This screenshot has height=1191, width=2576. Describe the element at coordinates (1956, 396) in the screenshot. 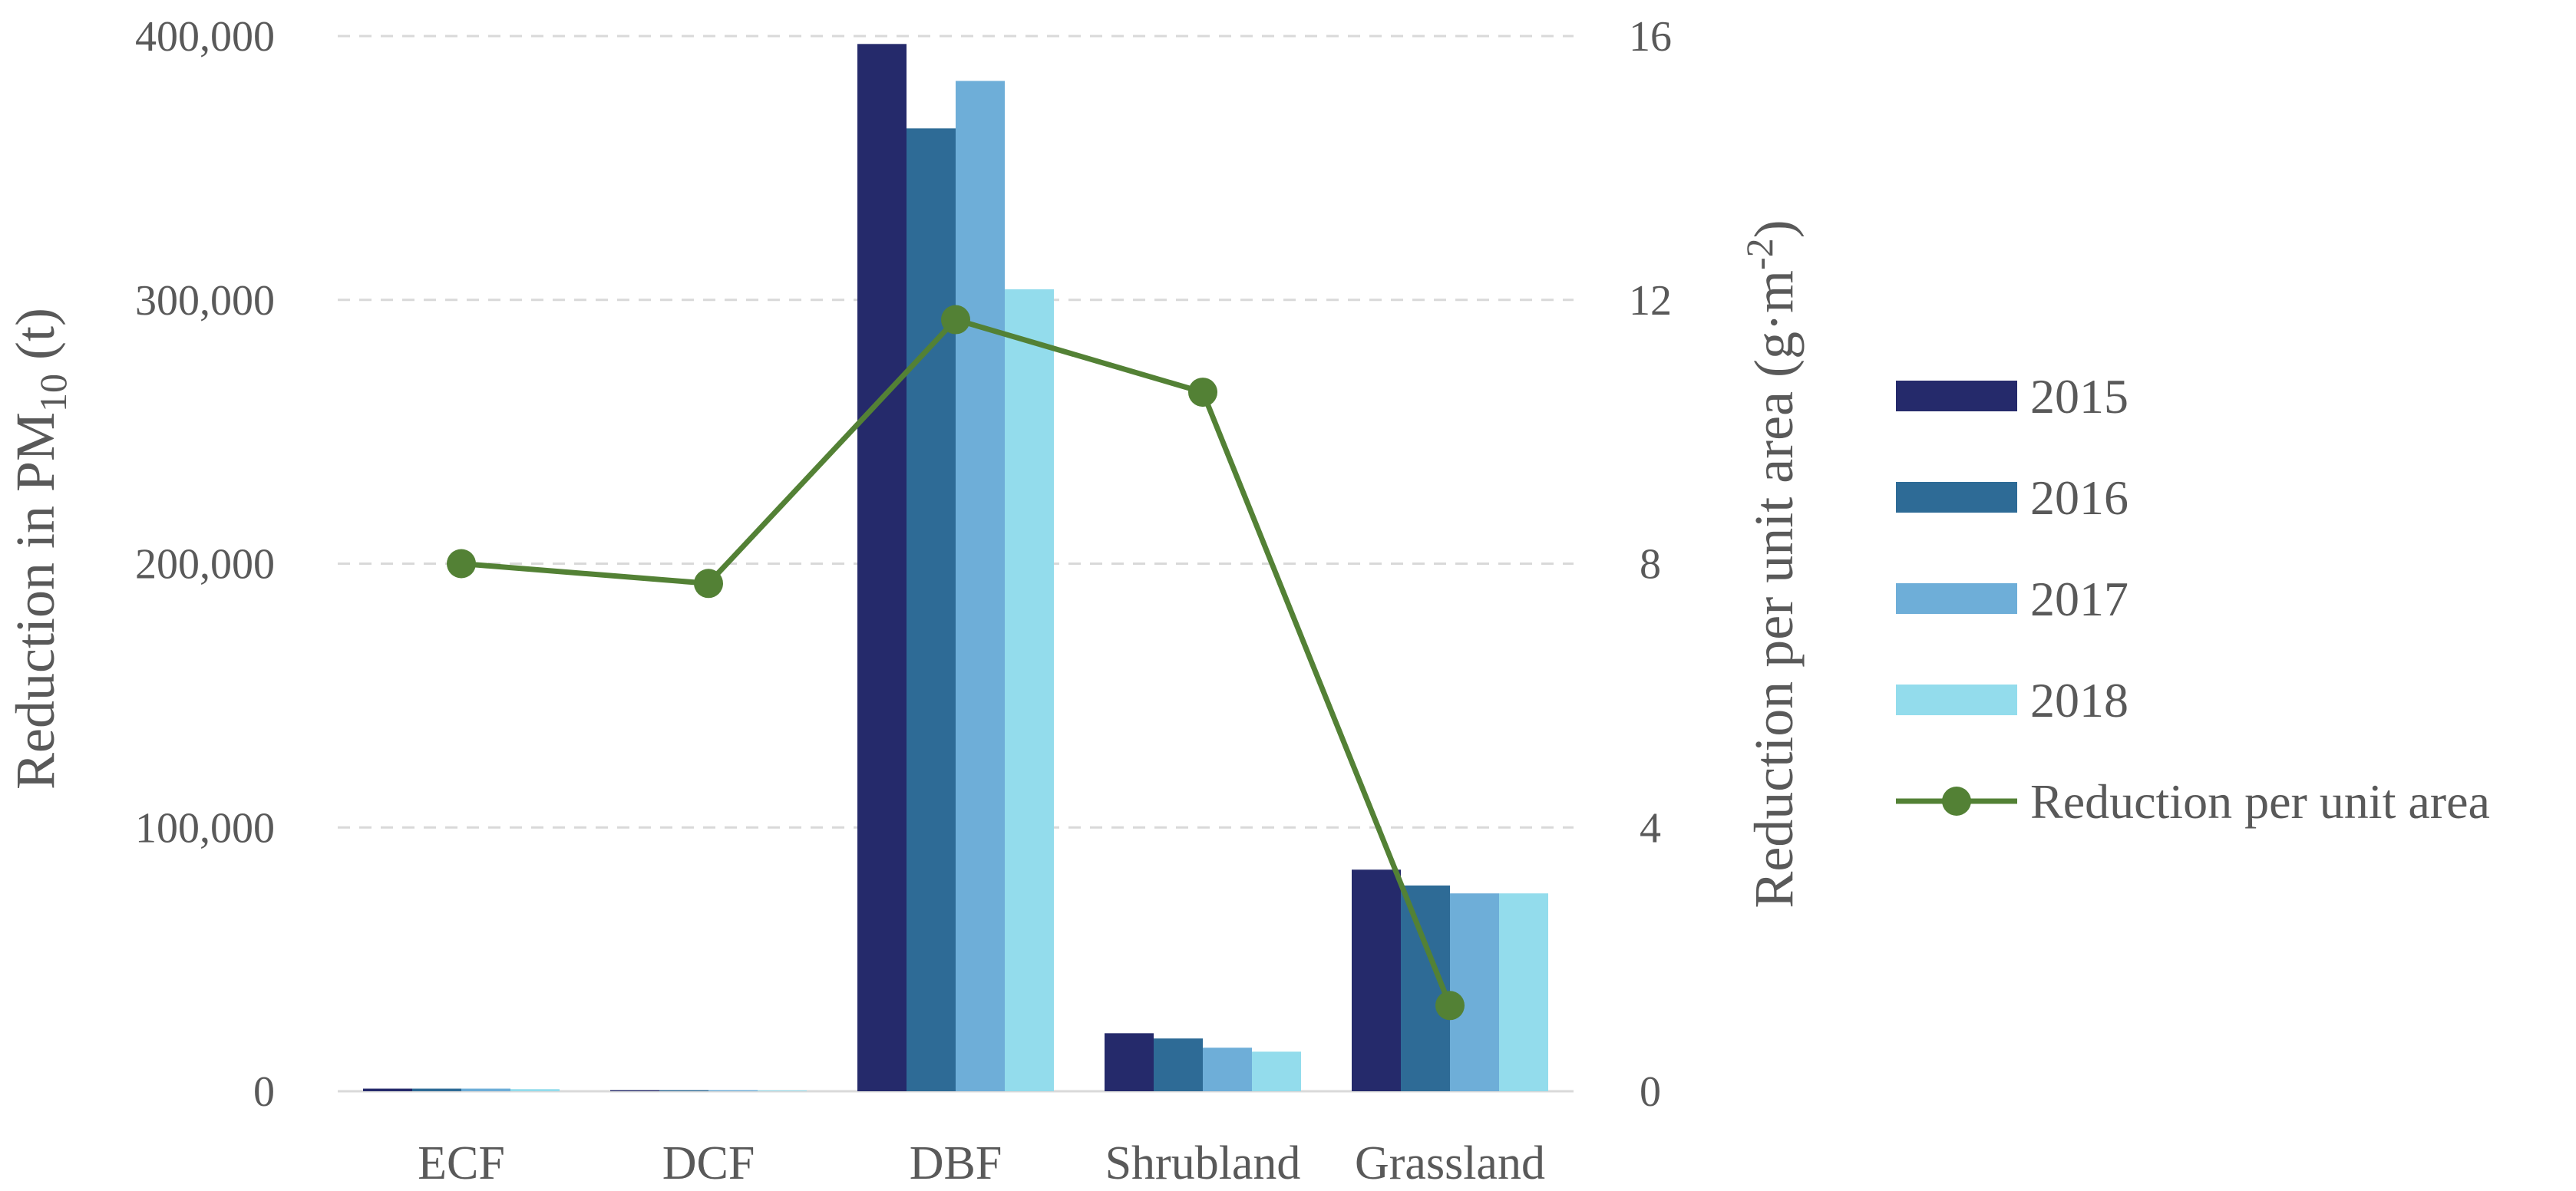

I see `legend-swatch-2015` at that location.